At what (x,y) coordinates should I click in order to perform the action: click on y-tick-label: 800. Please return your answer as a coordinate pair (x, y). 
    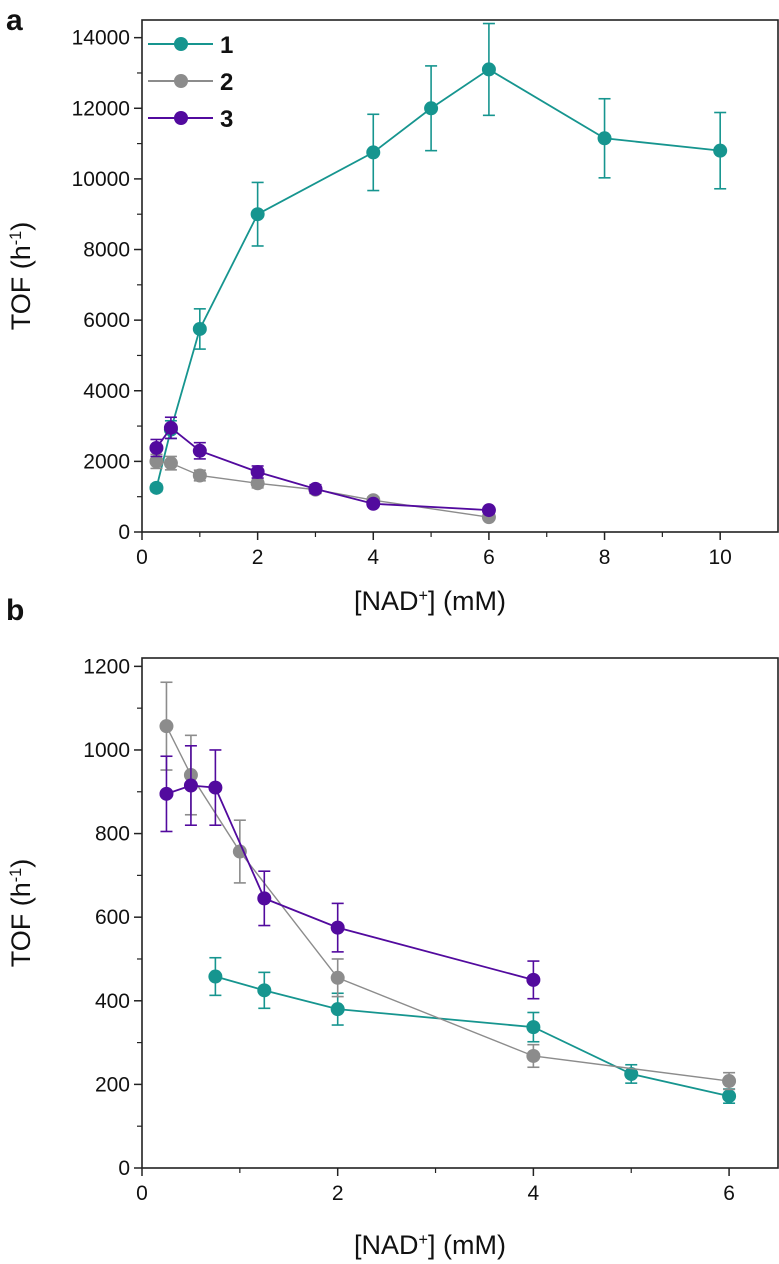
    Looking at the image, I should click on (112, 834).